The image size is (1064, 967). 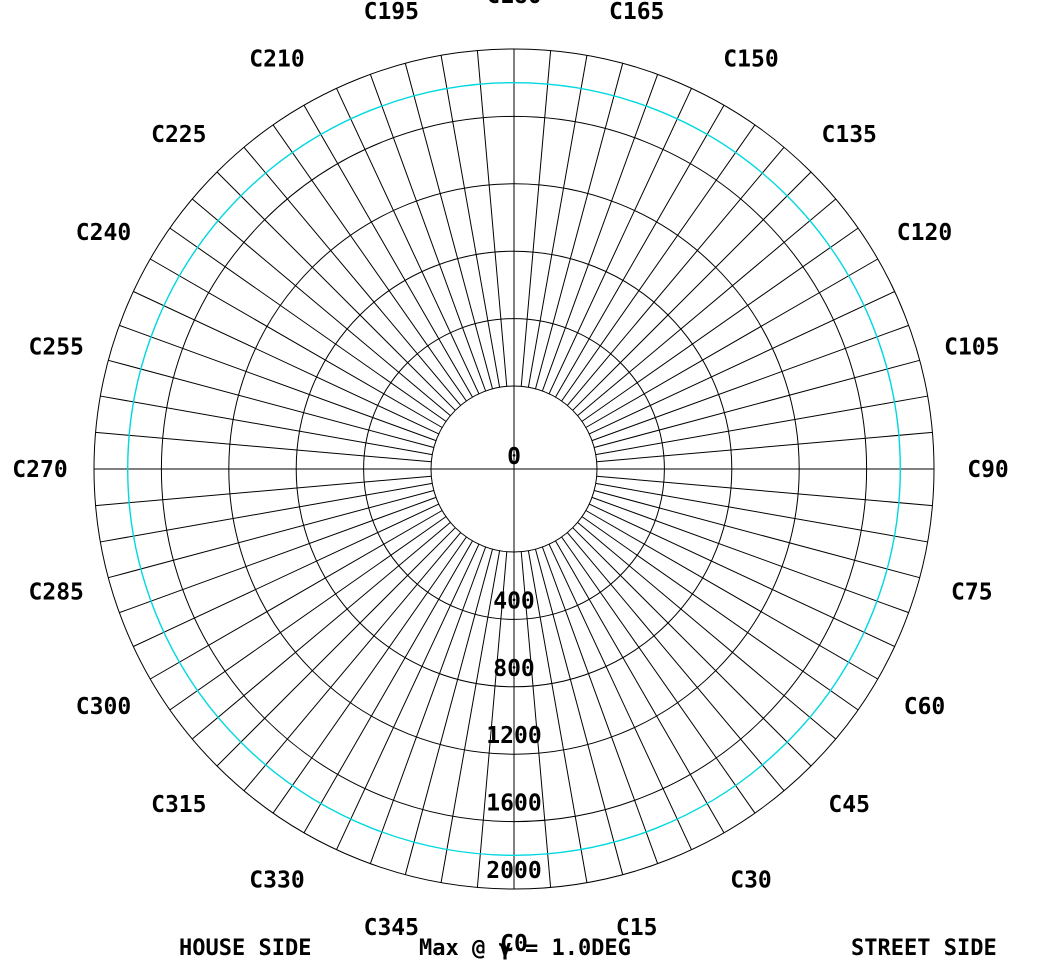 I want to click on angle-label: C300, so click(x=103, y=707).